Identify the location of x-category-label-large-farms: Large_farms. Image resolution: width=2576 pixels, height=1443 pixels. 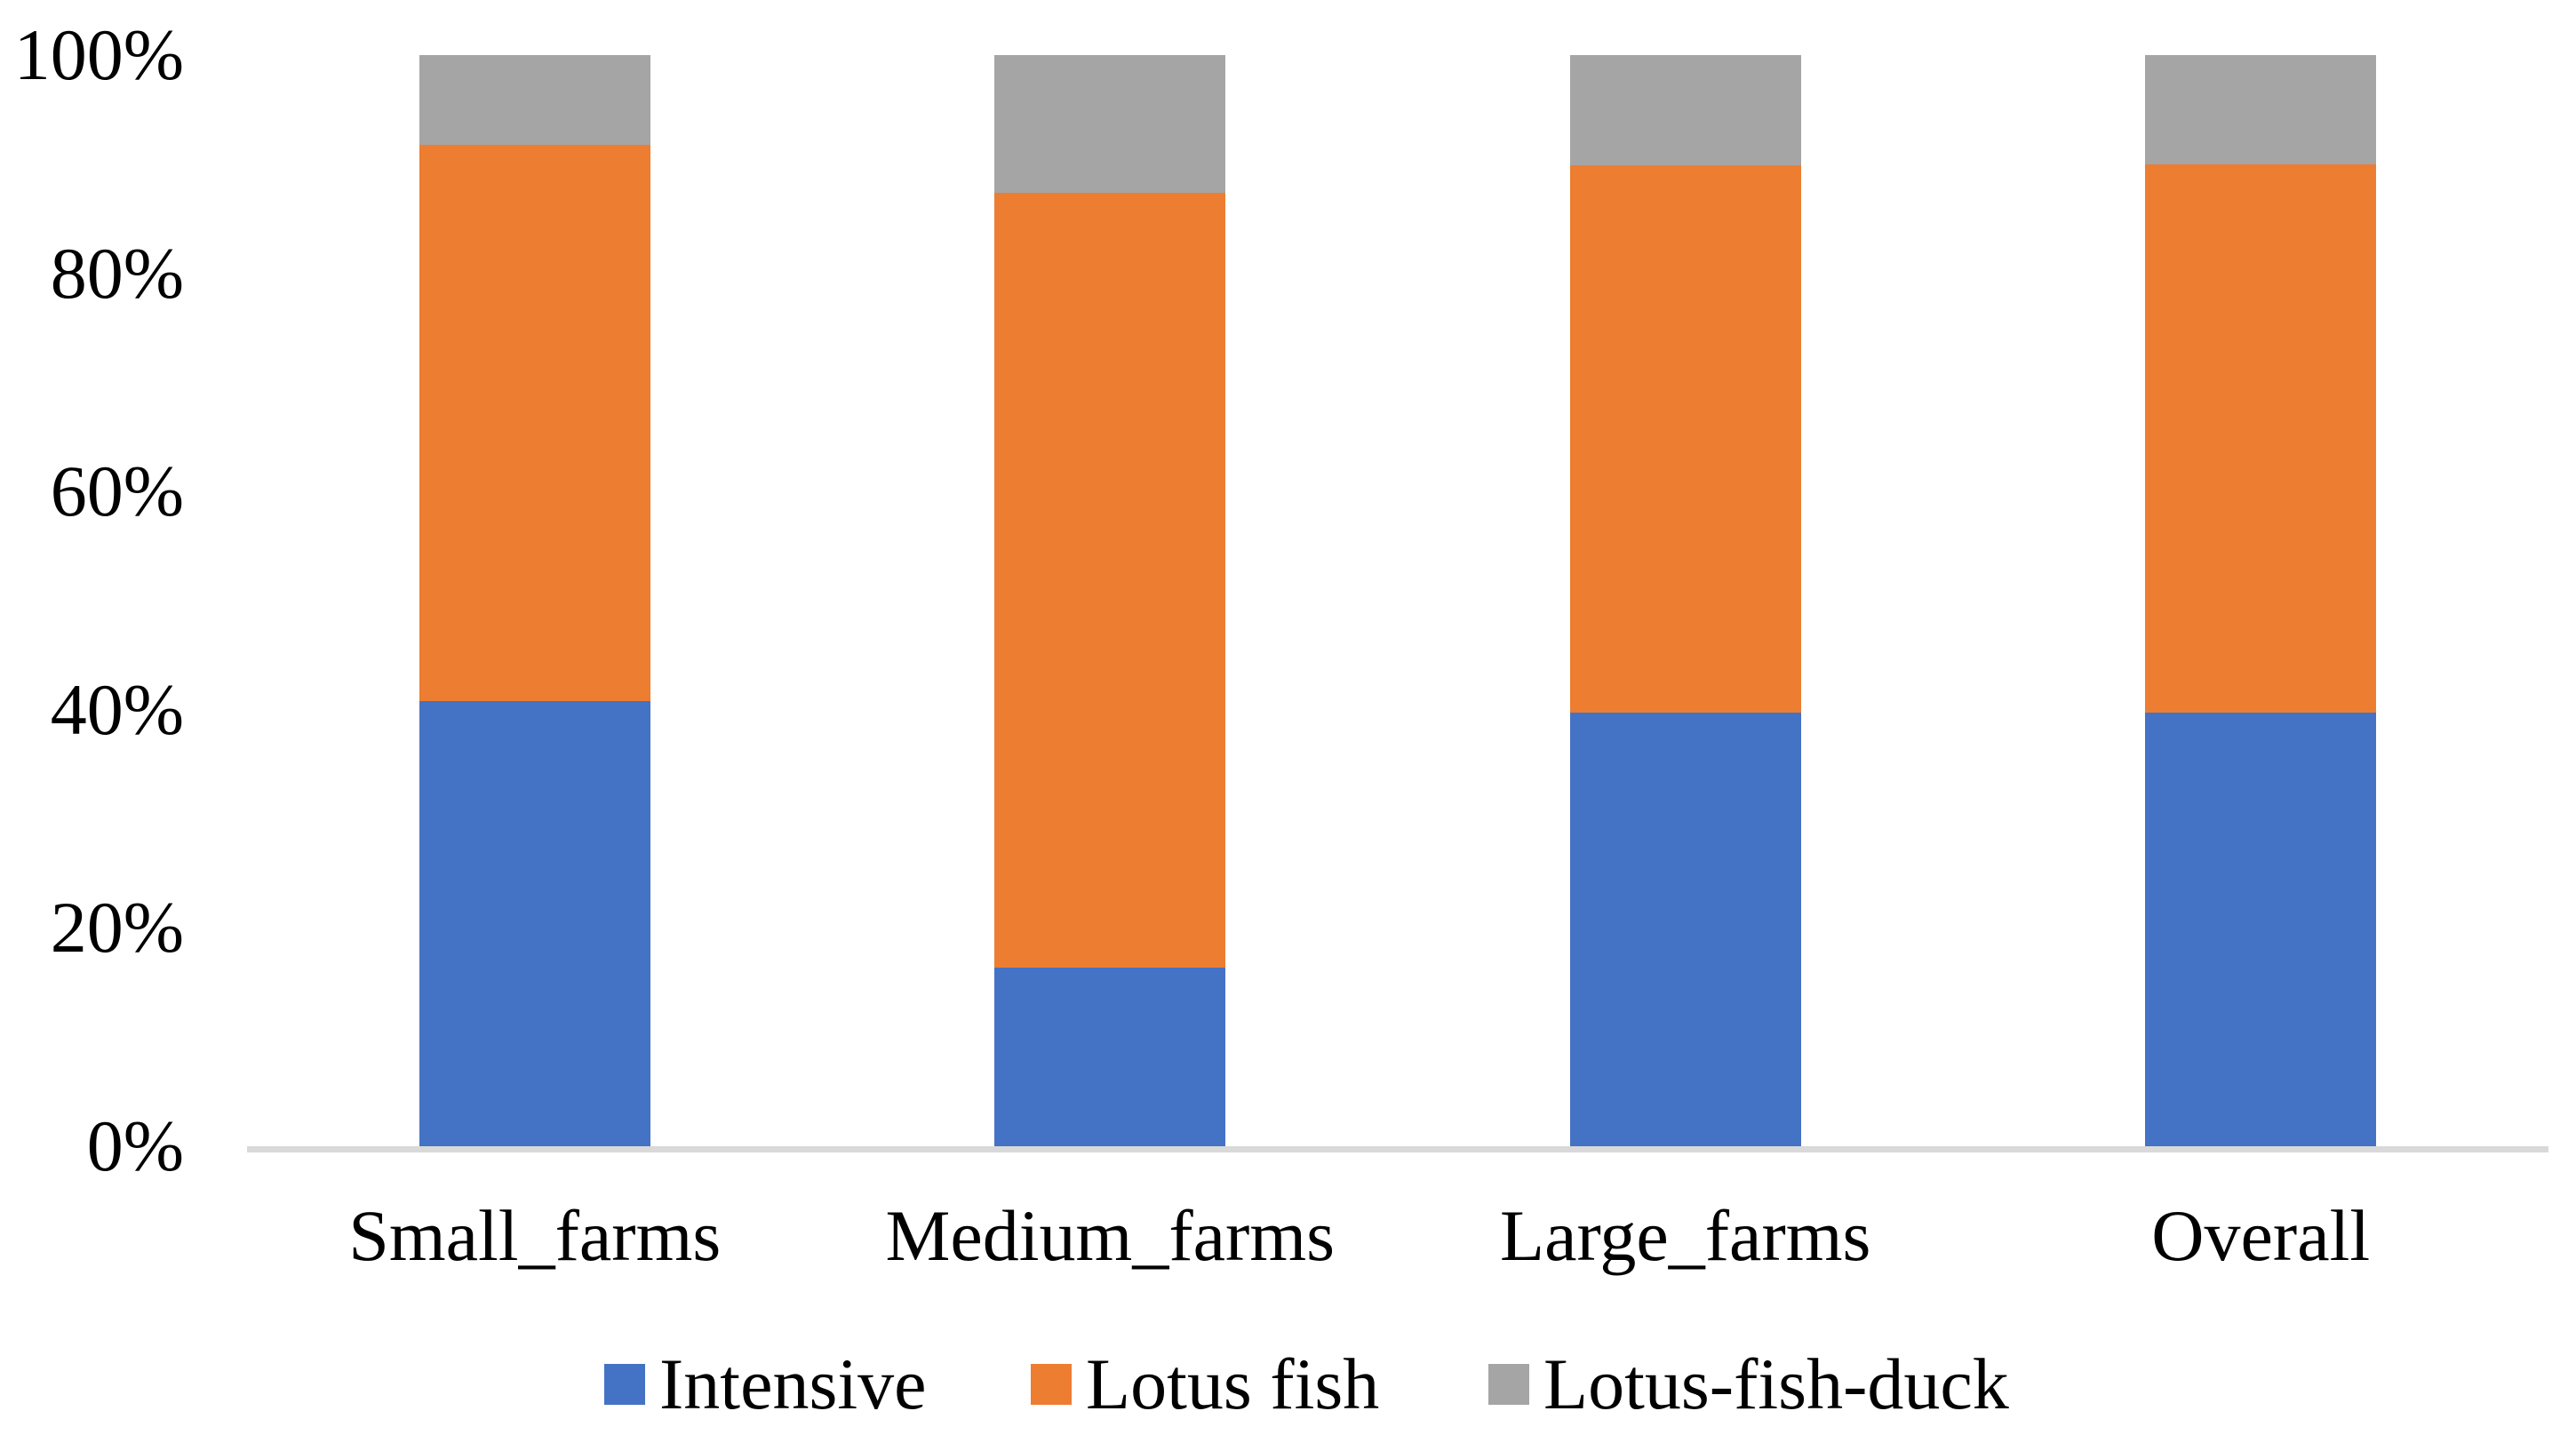
(1686, 1235).